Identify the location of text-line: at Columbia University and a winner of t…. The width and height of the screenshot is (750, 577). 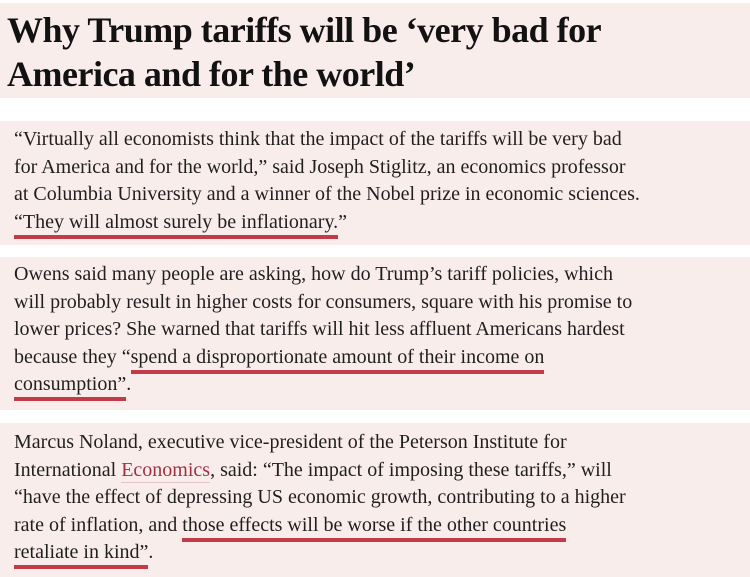
(377, 195).